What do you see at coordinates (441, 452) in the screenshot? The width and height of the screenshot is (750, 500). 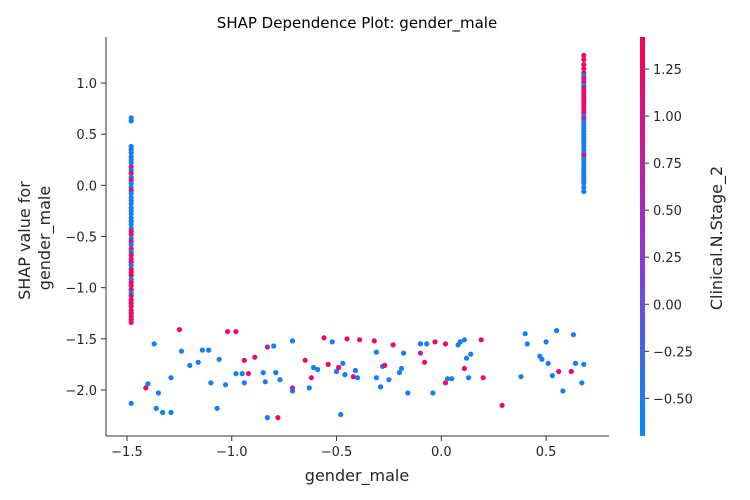 I see `x-tick-label: 0.0` at bounding box center [441, 452].